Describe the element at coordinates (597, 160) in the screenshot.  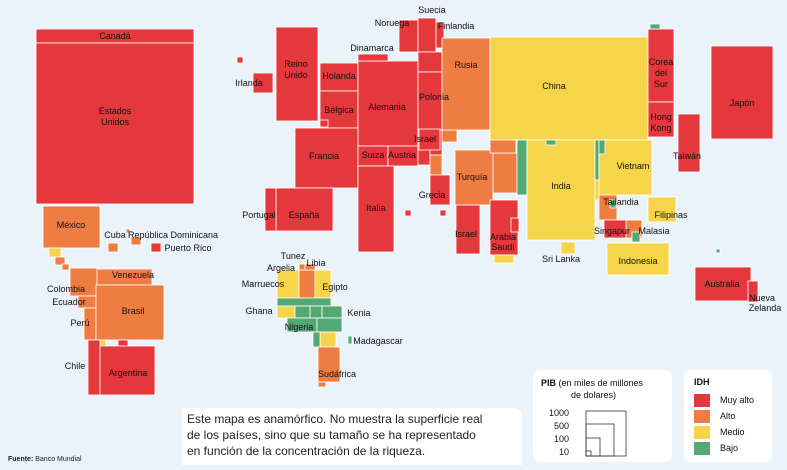
I see `region-bangladesh` at that location.